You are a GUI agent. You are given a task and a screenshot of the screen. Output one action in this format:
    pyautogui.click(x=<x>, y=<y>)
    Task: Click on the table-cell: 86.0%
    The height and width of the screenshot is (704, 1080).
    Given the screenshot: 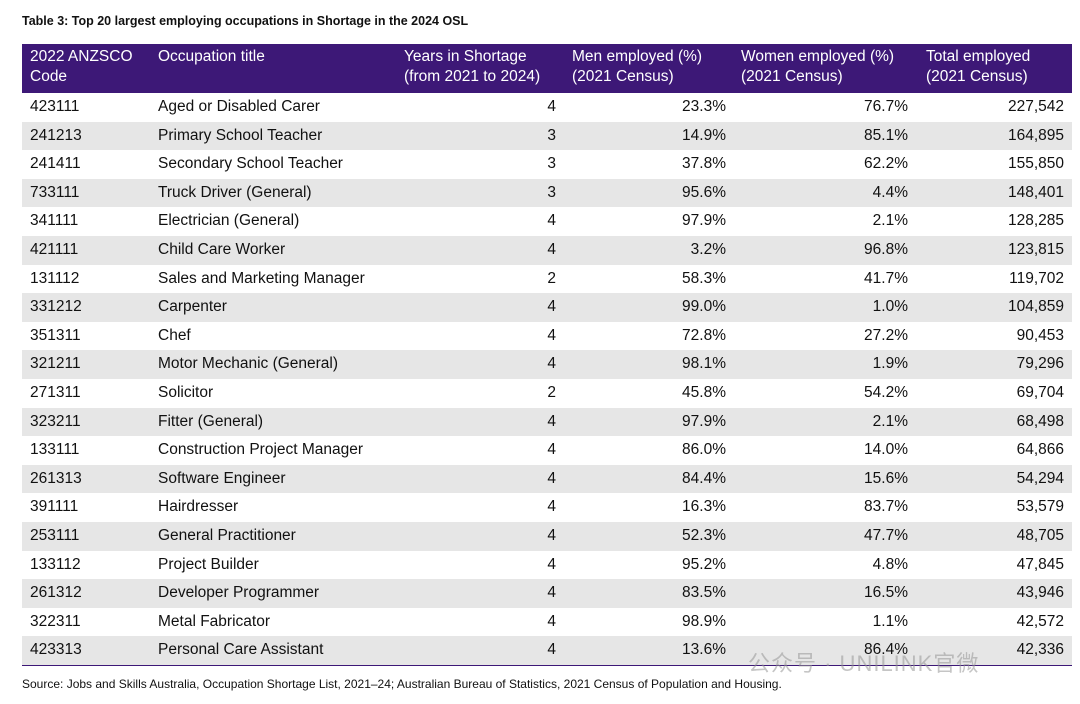 What is the action you would take?
    pyautogui.click(x=704, y=450)
    